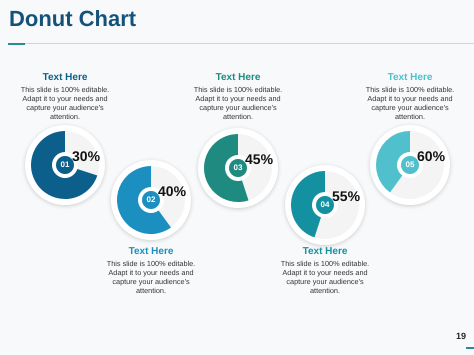  I want to click on text: 40%, so click(172, 191).